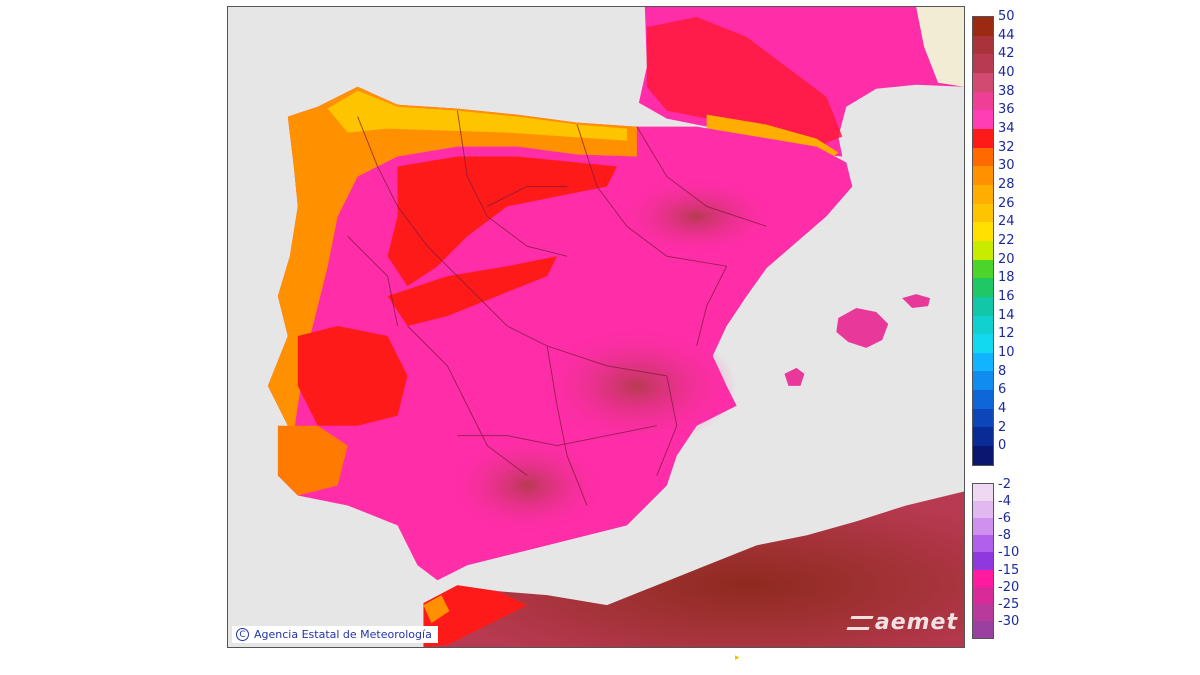 The height and width of the screenshot is (675, 1200). I want to click on legend-negative-labels: -2 -4 -6 -8 -10 -15 -20 -25 -30, so click(1018, 561).